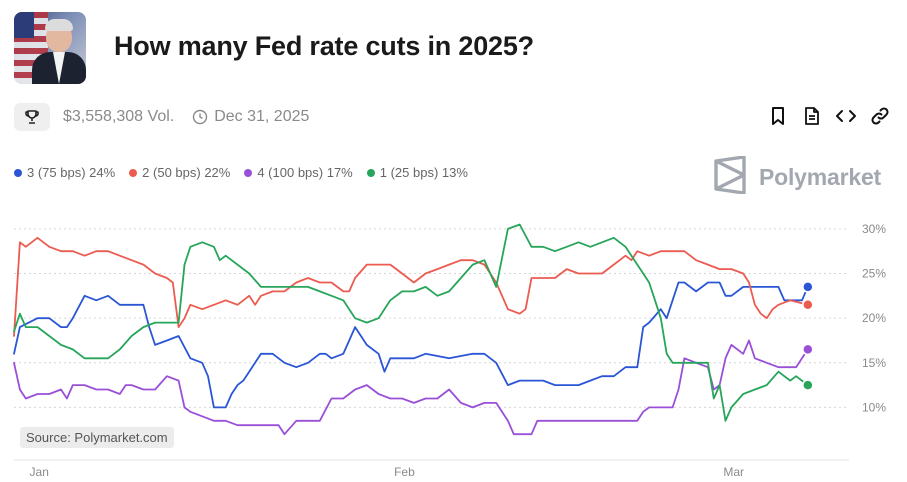 Image resolution: width=907 pixels, height=482 pixels. I want to click on x-tick-label: Mar, so click(733, 472).